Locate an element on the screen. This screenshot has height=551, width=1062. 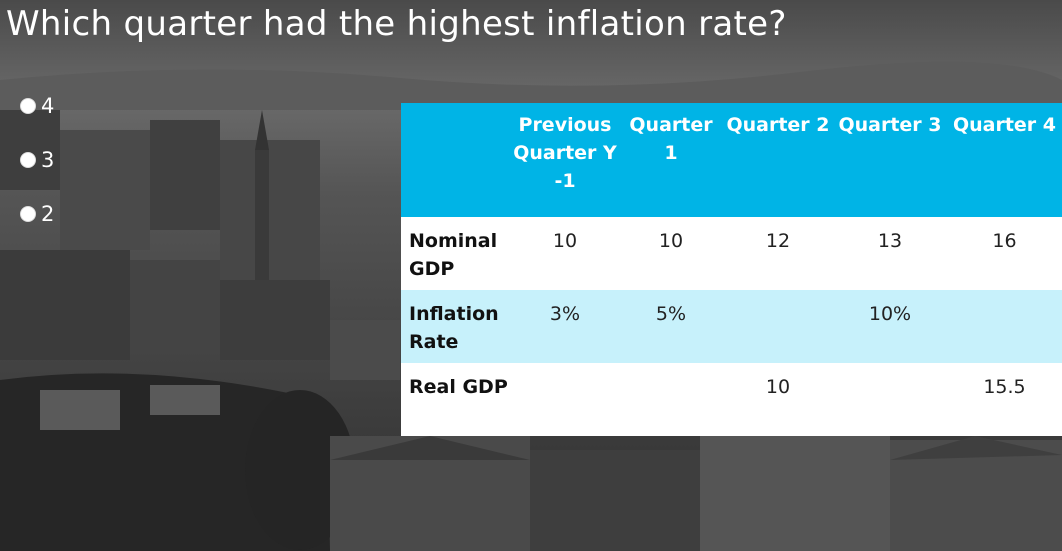
table-cell: 3% is located at coordinates (565, 314).